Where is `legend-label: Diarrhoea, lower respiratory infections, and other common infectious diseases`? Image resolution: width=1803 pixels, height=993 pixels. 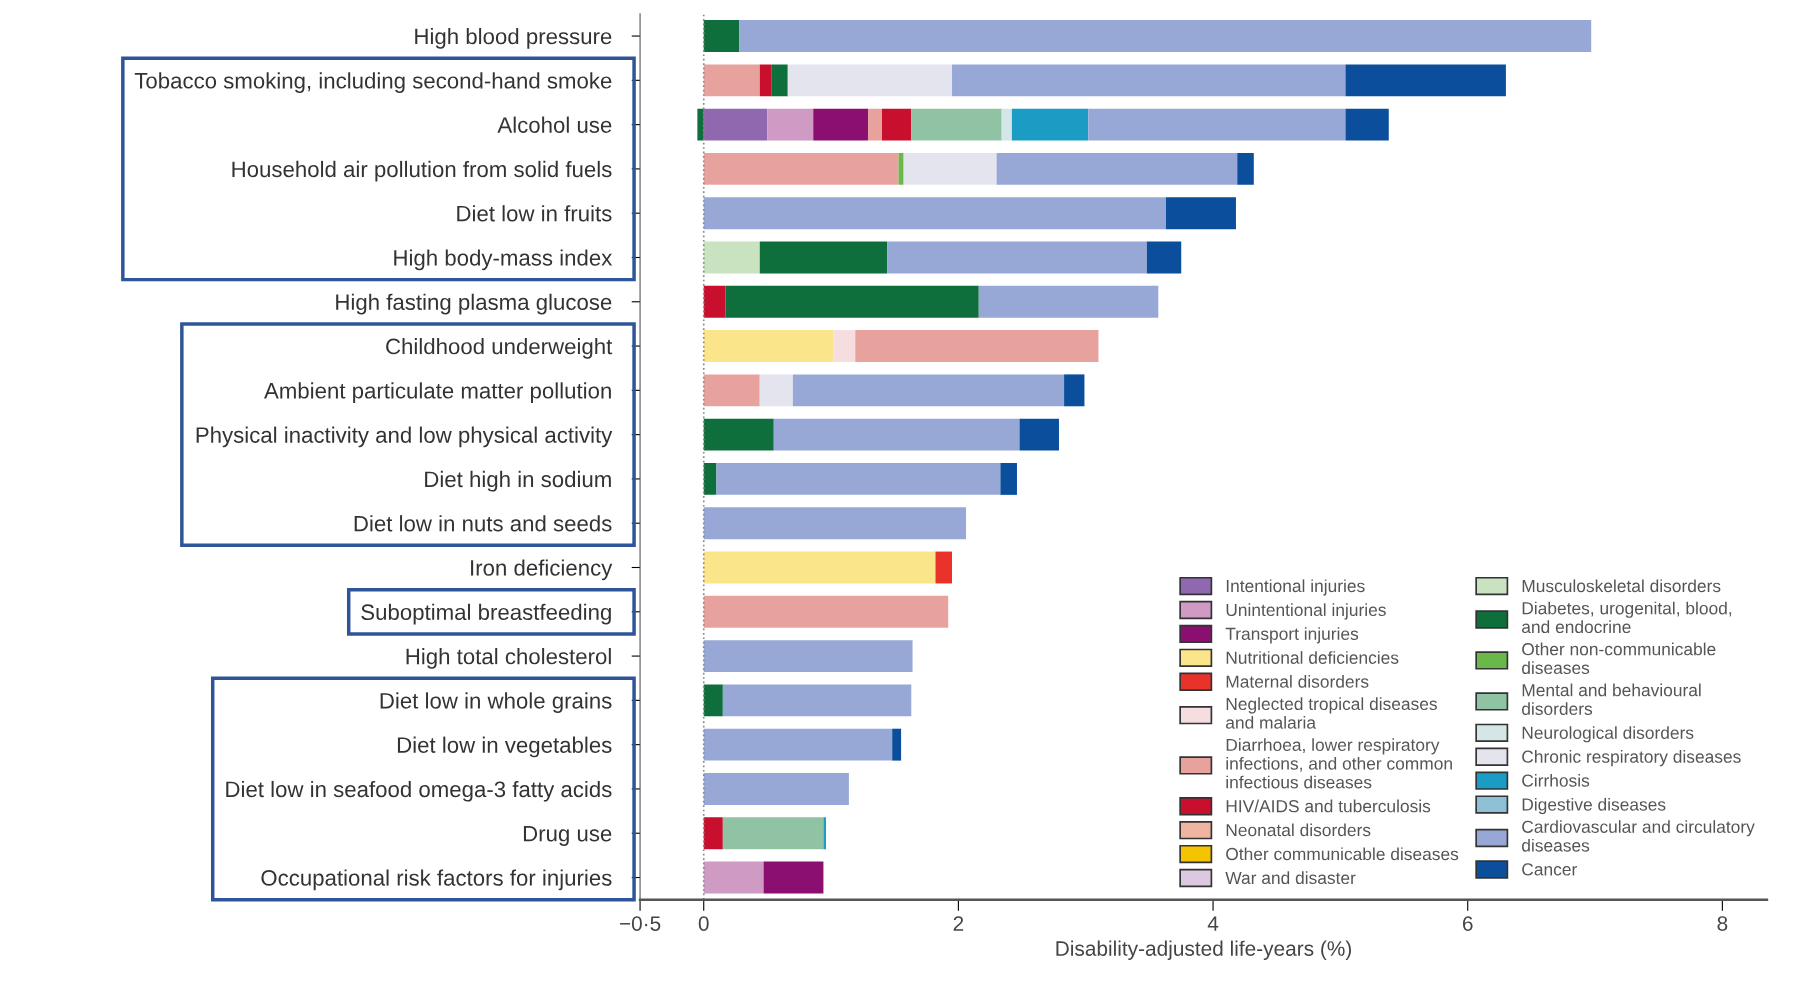
legend-label: Diarrhoea, lower respiratory infections, and other common infectious diseases is located at coordinates (1339, 763).